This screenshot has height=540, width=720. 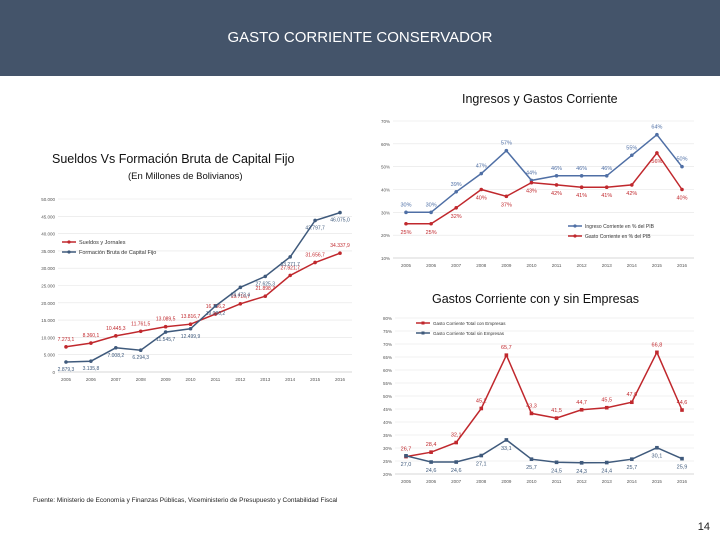 What do you see at coordinates (385, 235) in the screenshot?
I see `ingresos-ytick-label: 20%` at bounding box center [385, 235].